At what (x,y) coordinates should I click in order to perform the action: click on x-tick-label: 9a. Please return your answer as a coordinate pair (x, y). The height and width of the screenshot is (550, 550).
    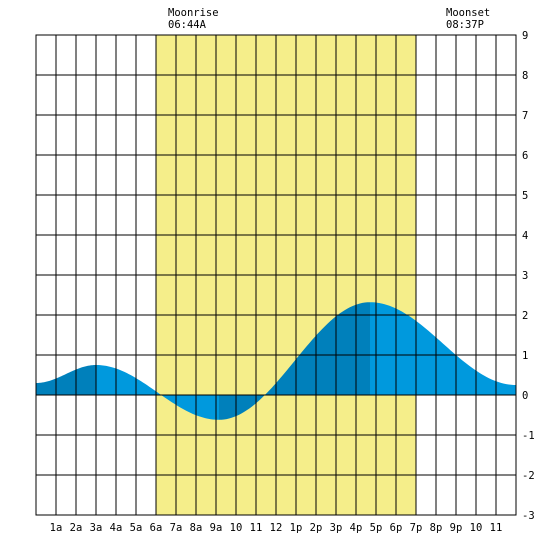
    Looking at the image, I should click on (216, 528).